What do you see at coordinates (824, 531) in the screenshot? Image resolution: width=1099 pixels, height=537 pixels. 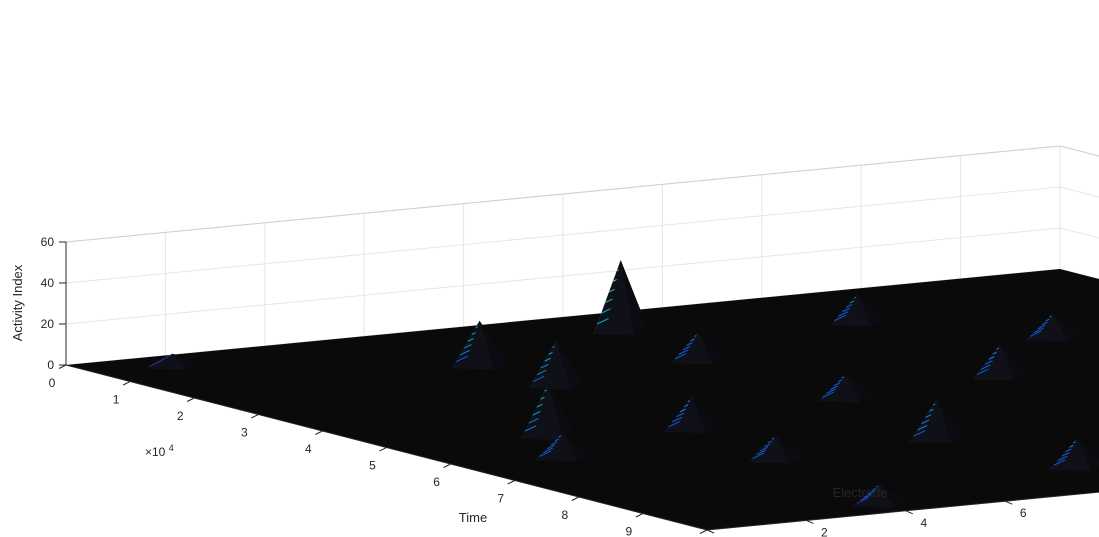 I see `y-tick-label: 2` at bounding box center [824, 531].